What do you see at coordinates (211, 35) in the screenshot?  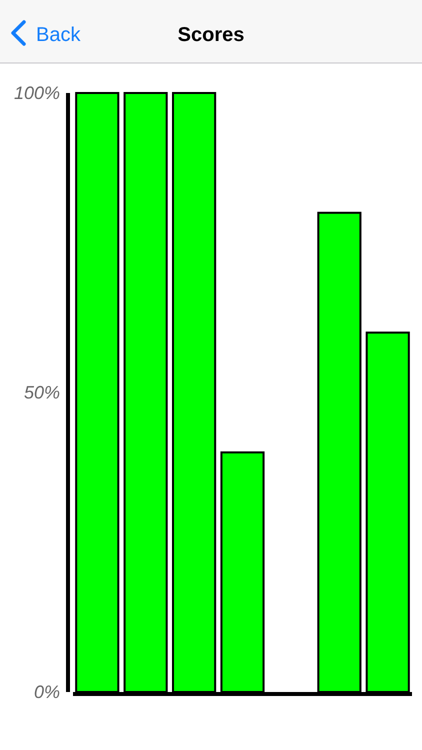 I see `chart-title: Scores` at bounding box center [211, 35].